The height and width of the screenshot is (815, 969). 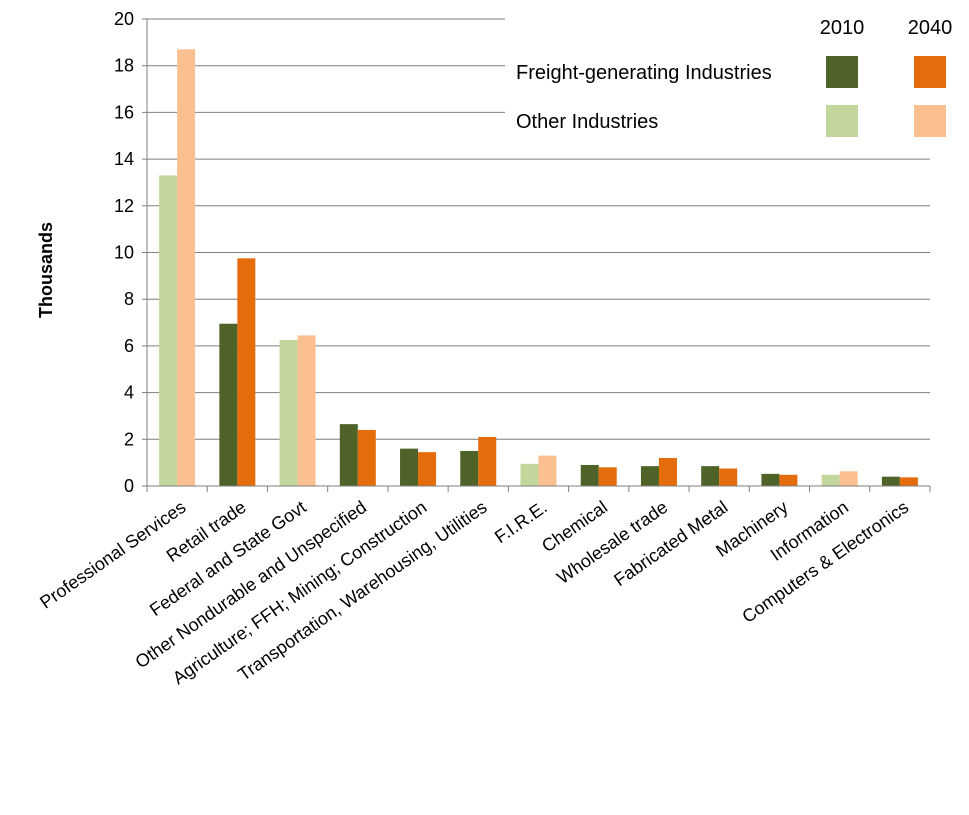 I want to click on y-tick-label: 18, so click(x=124, y=66).